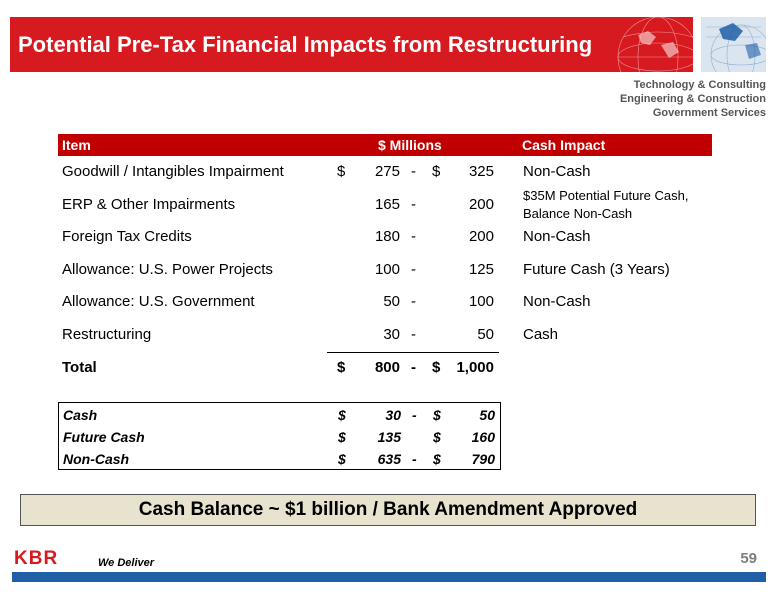 The image size is (776, 600). Describe the element at coordinates (485, 334) in the screenshot. I see `row-high: 50` at that location.